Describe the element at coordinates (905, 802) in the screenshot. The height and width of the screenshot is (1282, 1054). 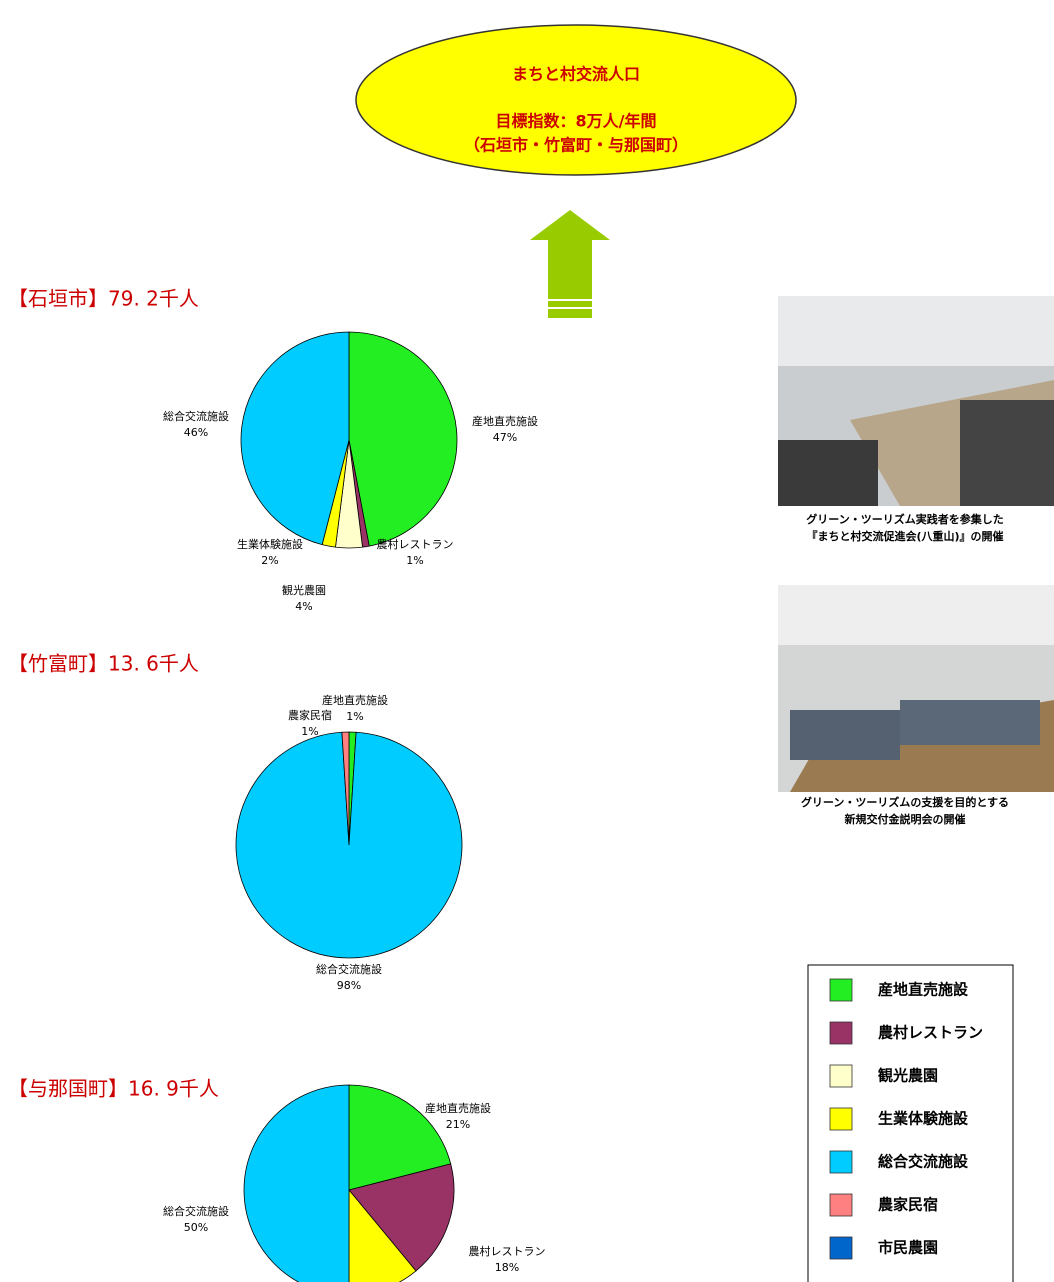
I see `photo-caption: グリーン・ツーリズムの支援を目的とする` at that location.